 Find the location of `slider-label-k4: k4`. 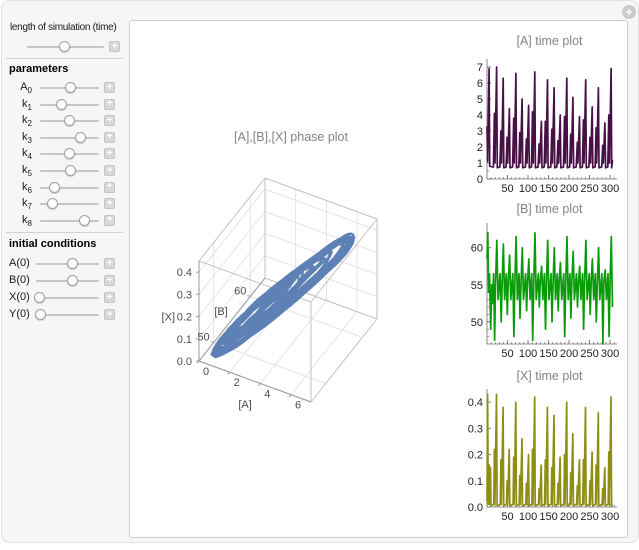

slider-label-k4: k4 is located at coordinates (27, 154).